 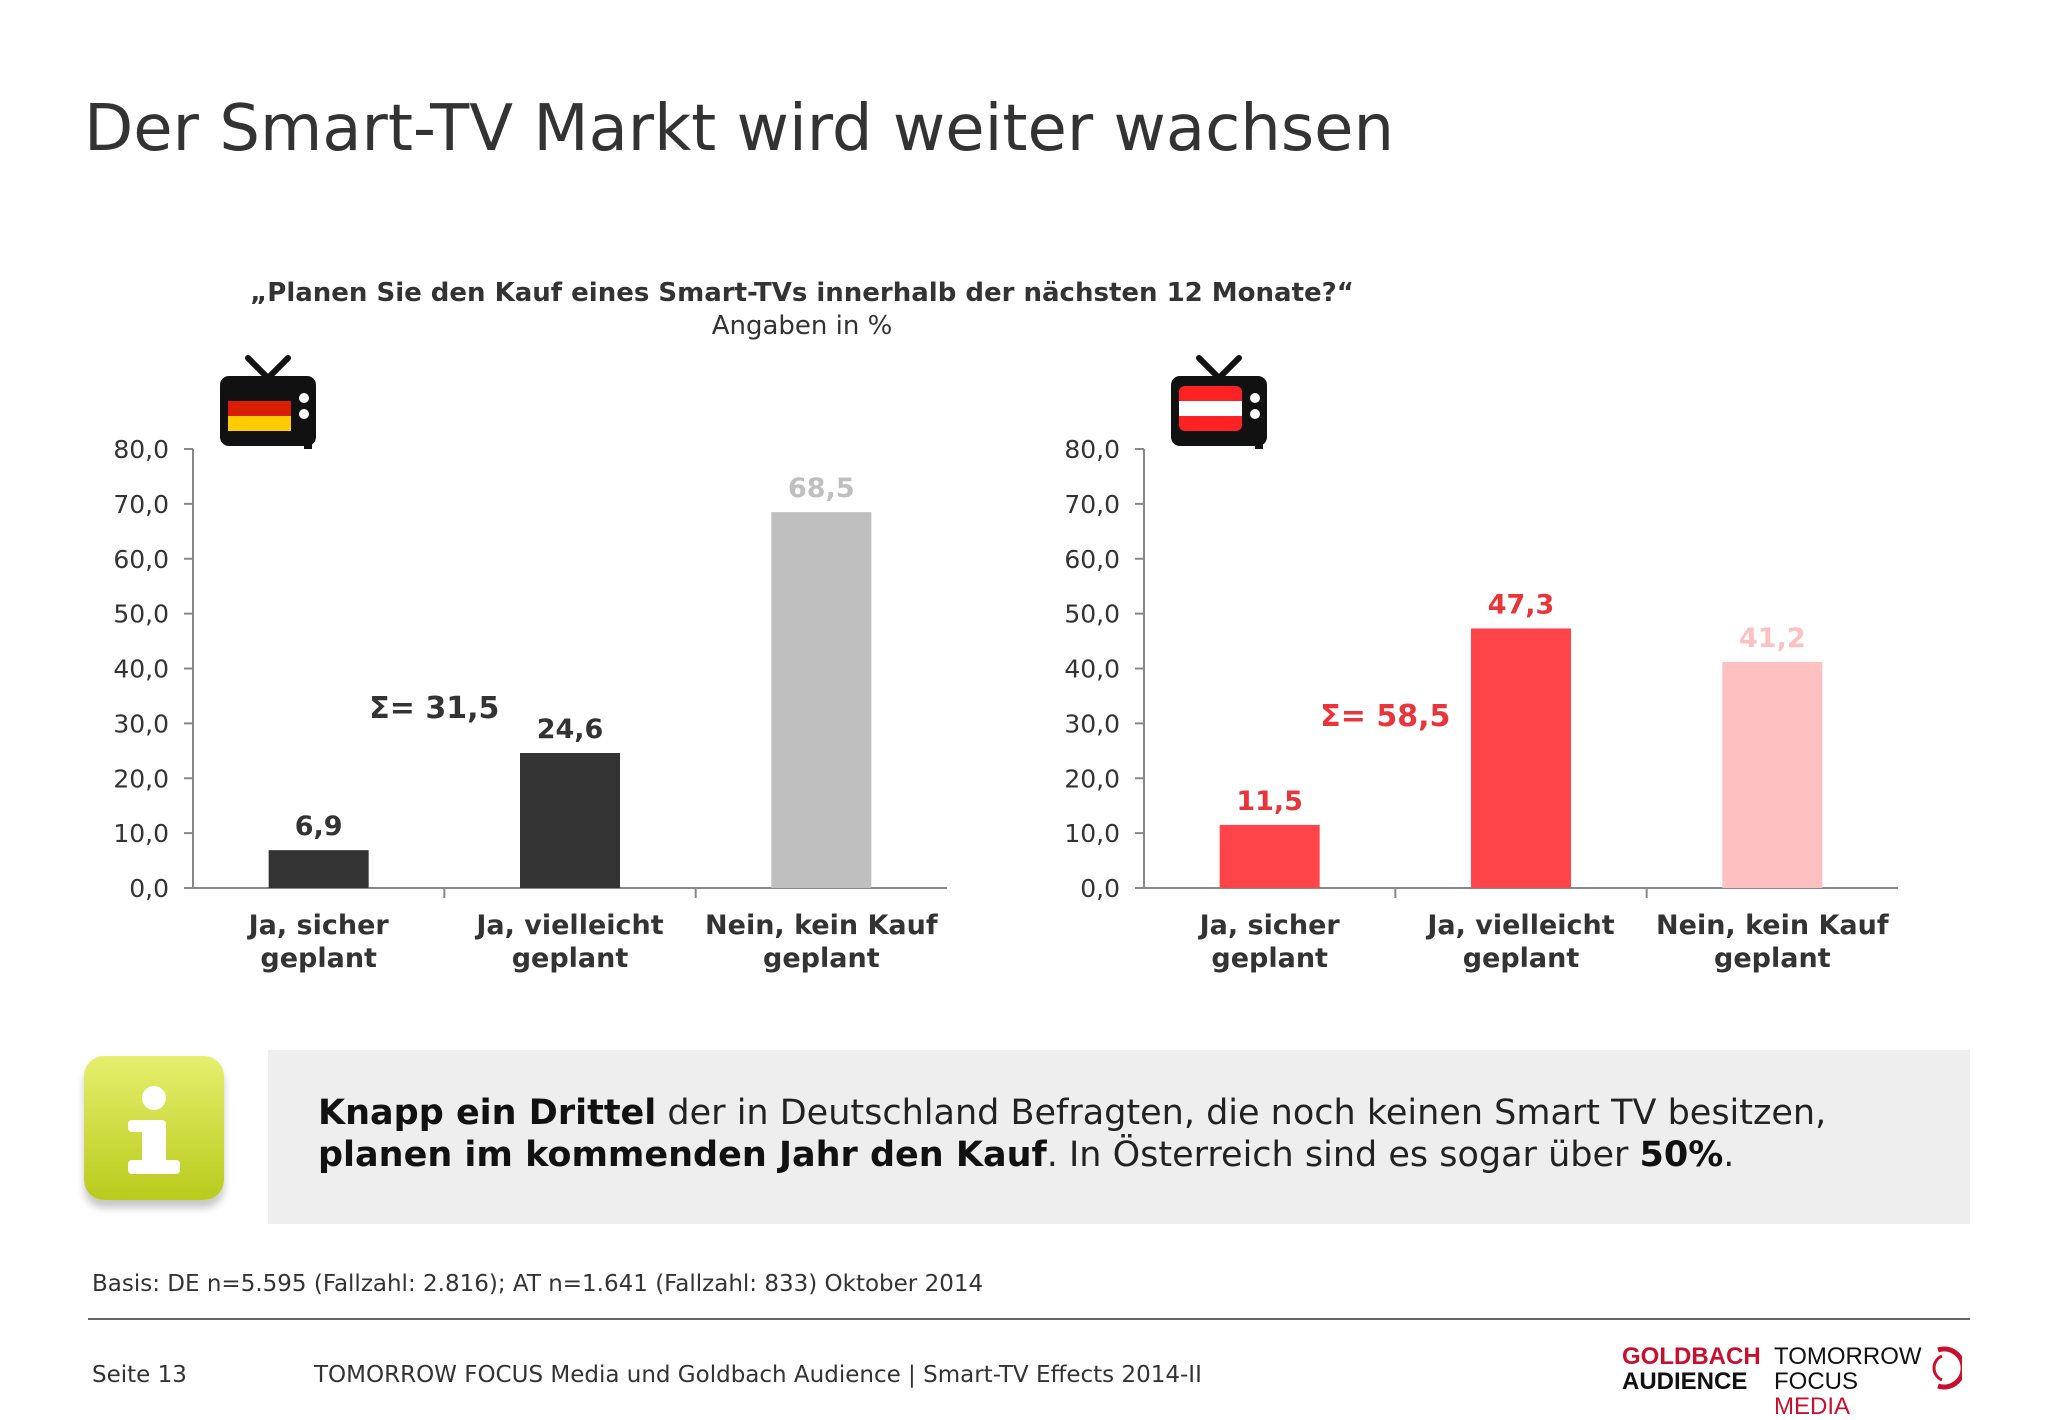 I want to click on page-title: Der Smart-TV Markt wird weiter wachsen, so click(x=739, y=129).